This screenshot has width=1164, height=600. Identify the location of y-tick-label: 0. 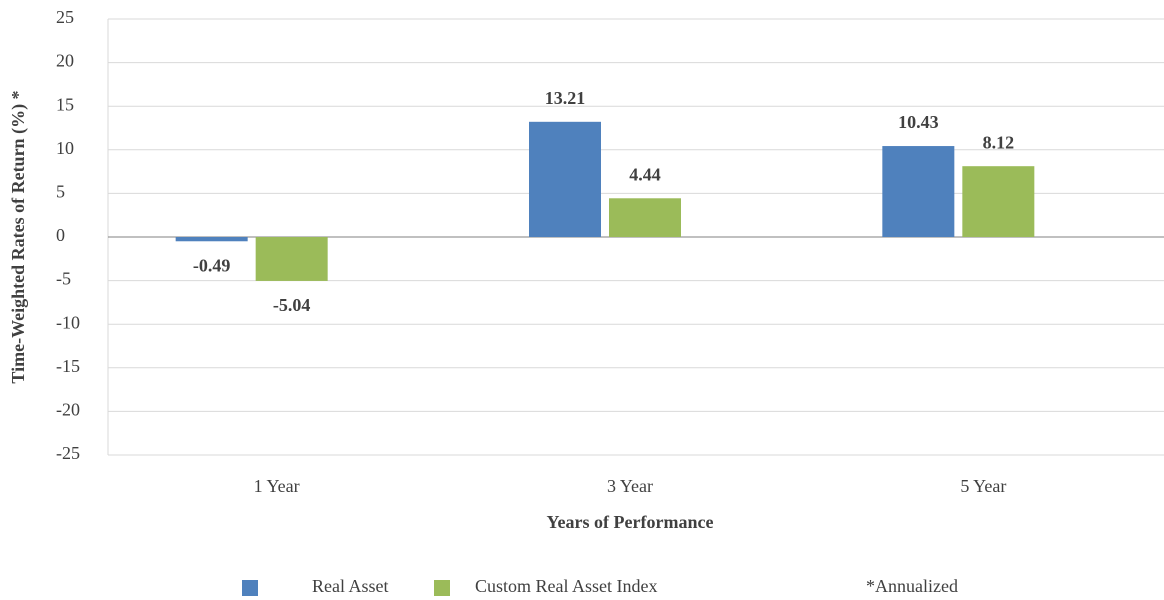
(60, 235).